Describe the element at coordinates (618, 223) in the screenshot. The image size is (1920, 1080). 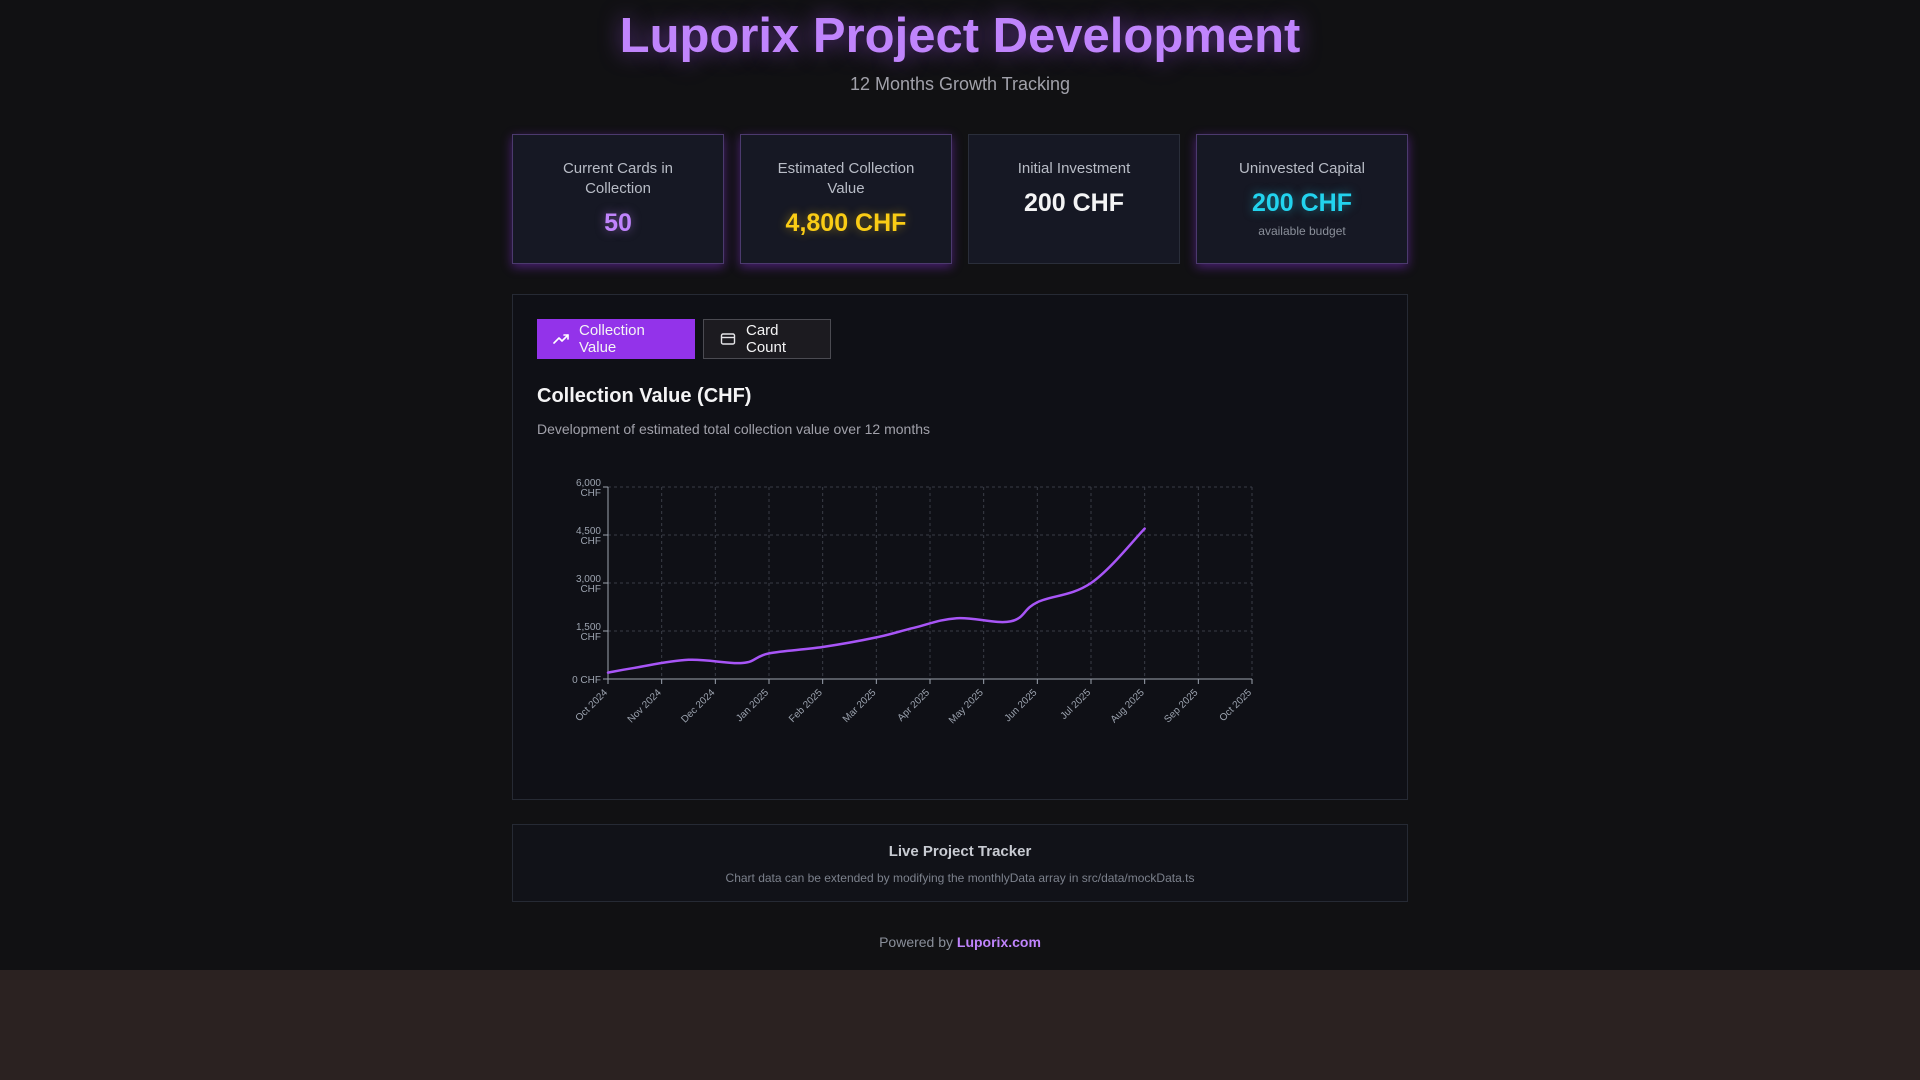
I see `stat-value: 50` at that location.